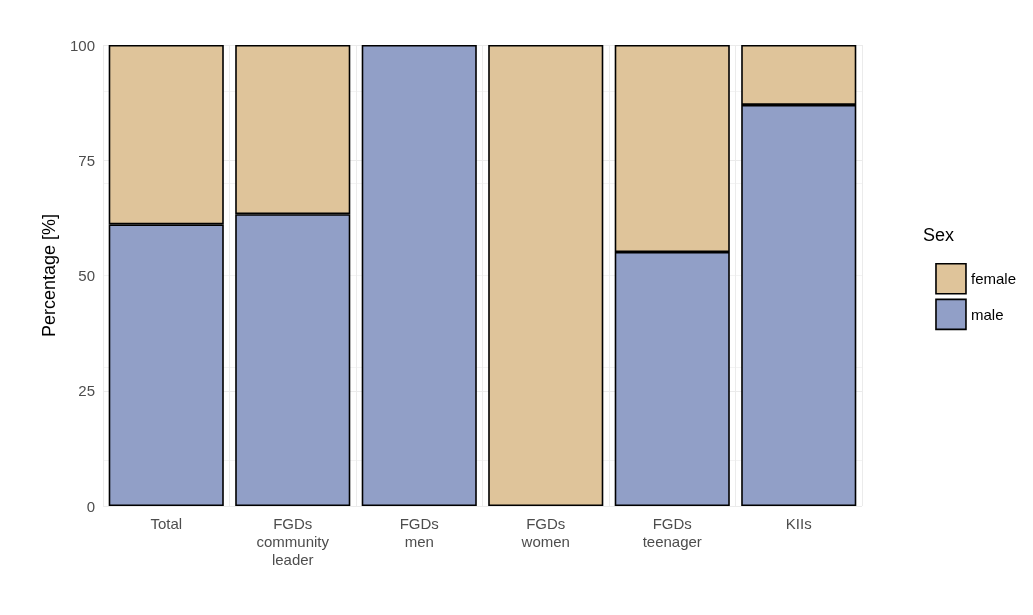 The width and height of the screenshot is (1033, 615). I want to click on y-tick-label: 100, so click(82, 45).